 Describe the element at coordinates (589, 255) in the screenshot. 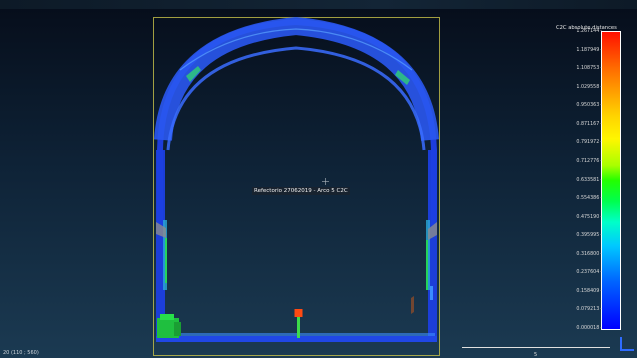

I see `color-scale-tick: 0.316800` at that location.